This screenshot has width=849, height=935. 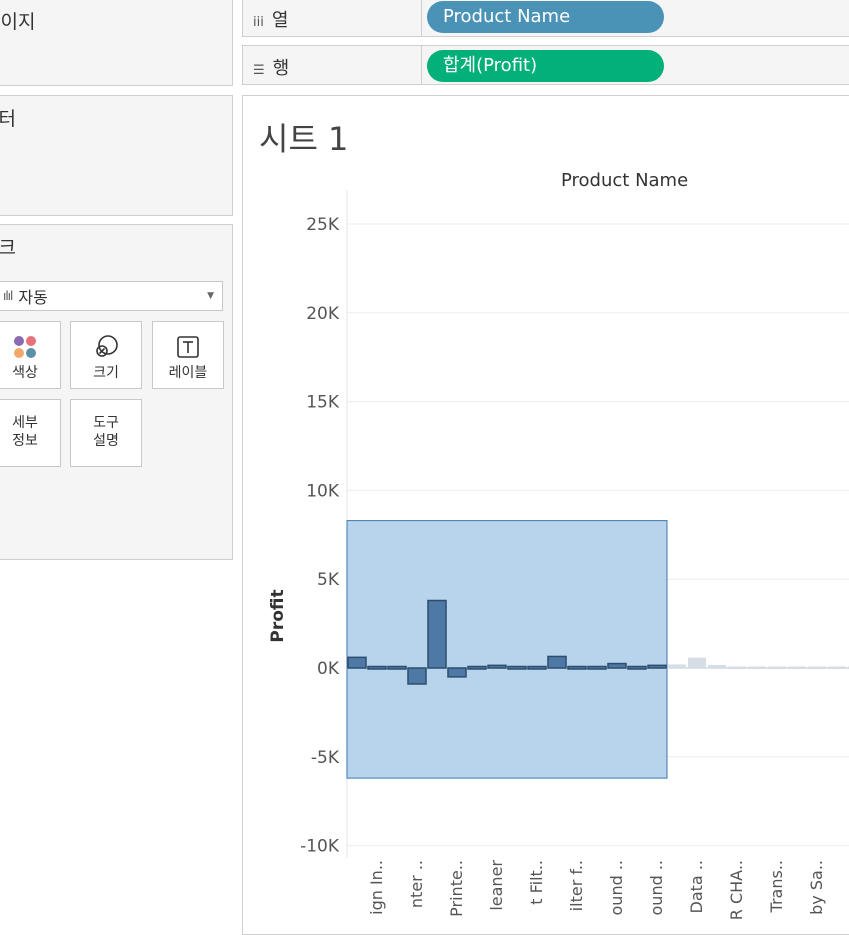 I want to click on color-label: 색상, so click(x=25, y=373).